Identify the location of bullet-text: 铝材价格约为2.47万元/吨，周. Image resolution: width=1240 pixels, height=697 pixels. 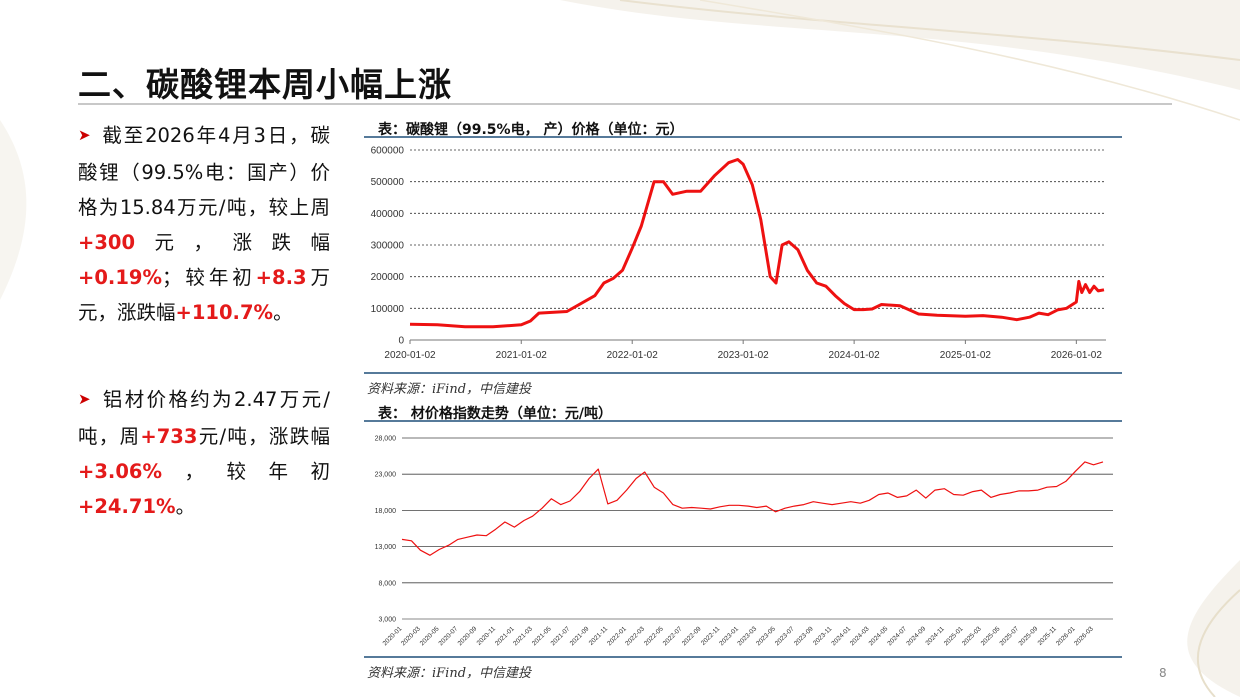
(204, 418).